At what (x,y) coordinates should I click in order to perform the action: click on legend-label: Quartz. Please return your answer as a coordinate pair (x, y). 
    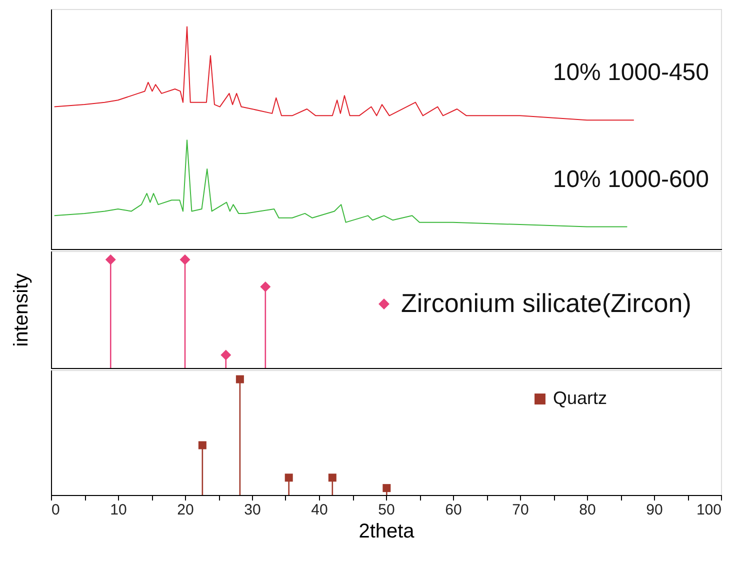
    Looking at the image, I should click on (580, 398).